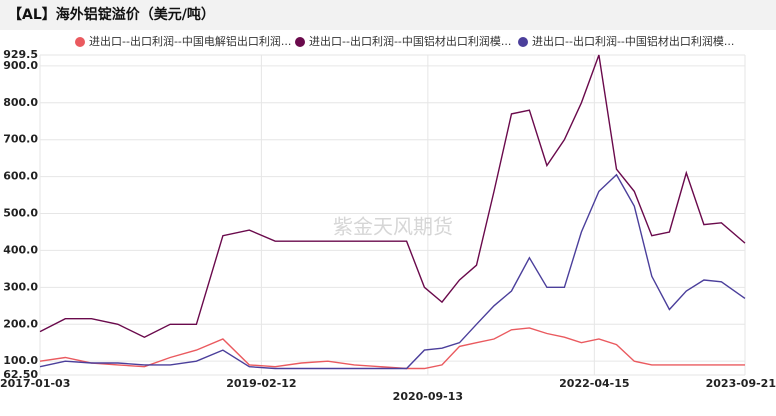  Describe the element at coordinates (20, 213) in the screenshot. I see `y-tick-label: 500.0` at that location.